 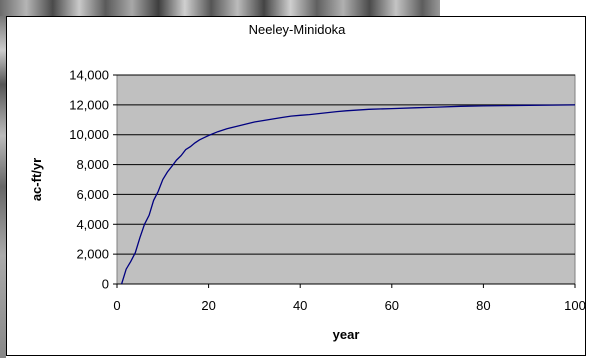 I want to click on y-tick-label: 8,000, so click(x=92, y=164).